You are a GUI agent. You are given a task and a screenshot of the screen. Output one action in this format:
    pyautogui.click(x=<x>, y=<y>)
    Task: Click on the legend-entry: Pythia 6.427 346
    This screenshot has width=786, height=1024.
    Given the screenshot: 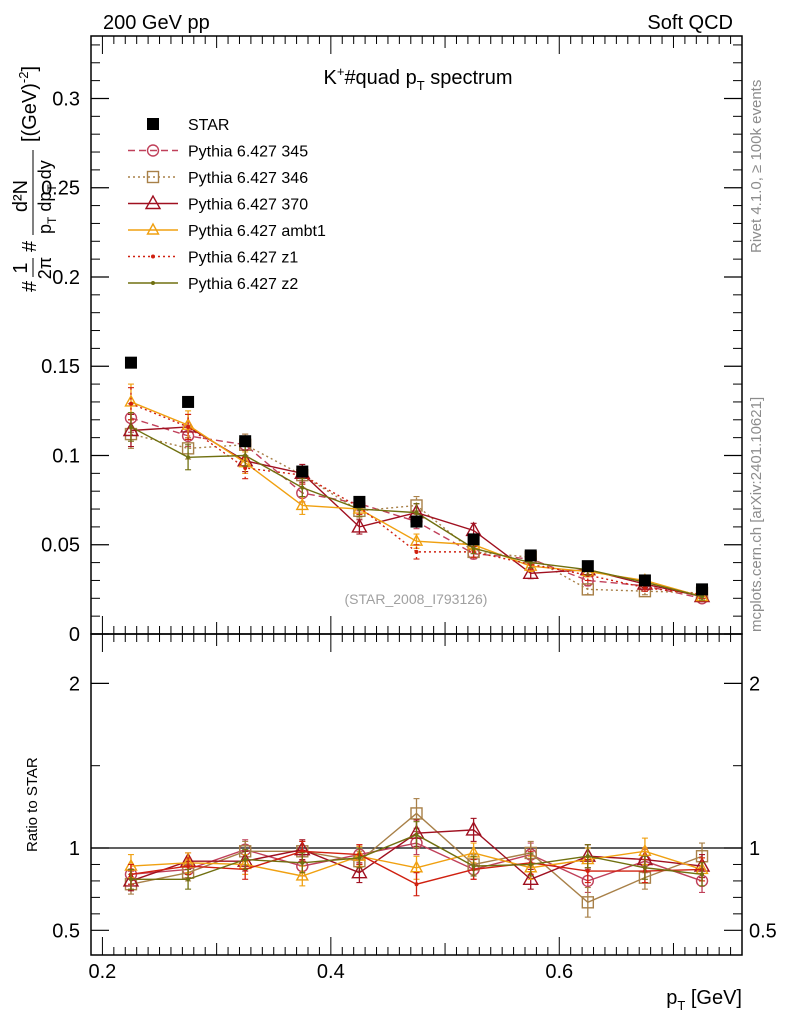 What is the action you would take?
    pyautogui.click(x=218, y=178)
    